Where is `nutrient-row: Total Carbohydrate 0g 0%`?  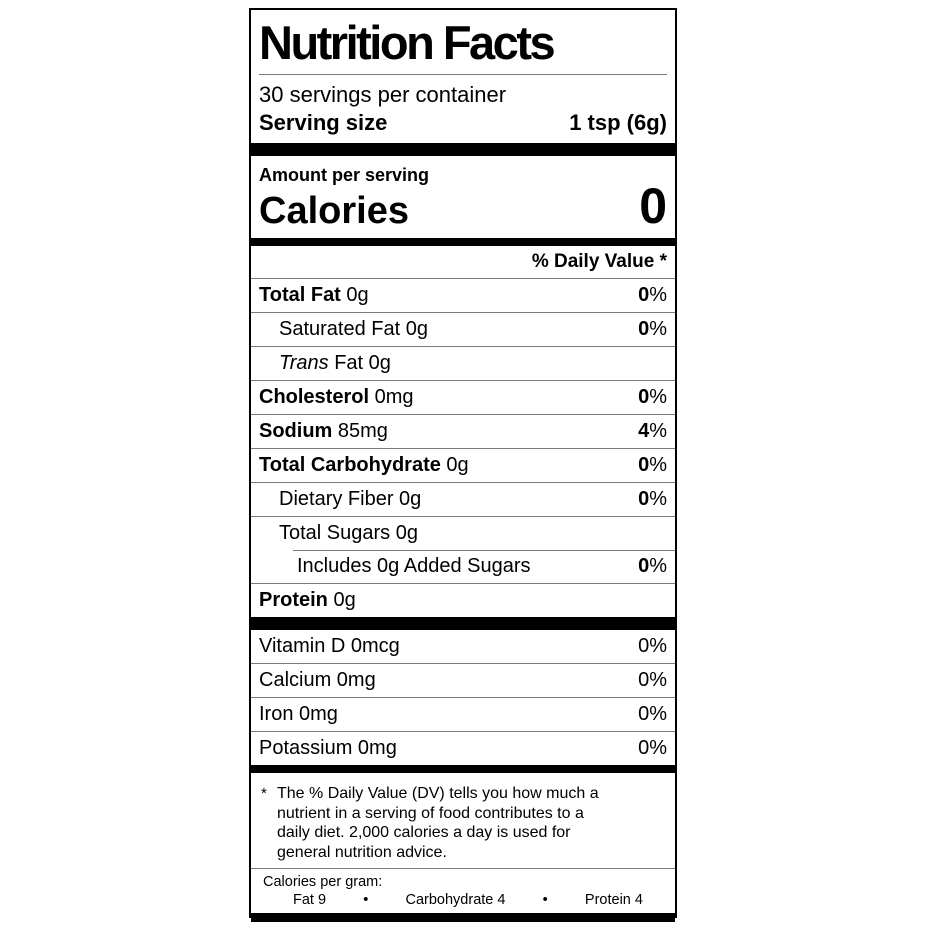
nutrient-row: Total Carbohydrate 0g 0% is located at coordinates (463, 465).